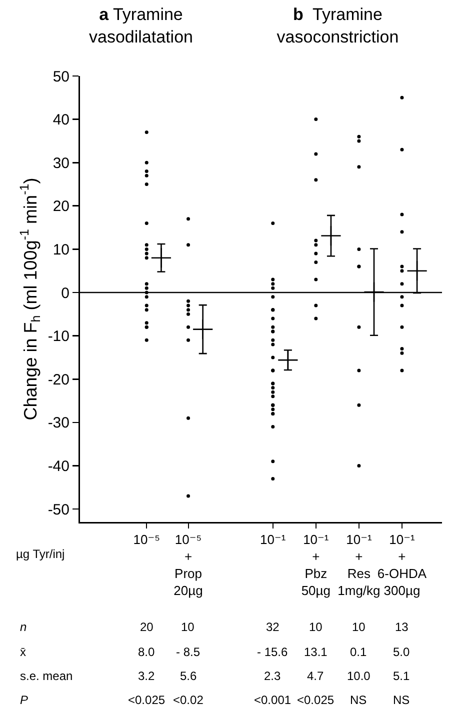 This screenshot has height=721, width=467. What do you see at coordinates (59, 337) in the screenshot?
I see `y-tick-label: -10` at bounding box center [59, 337].